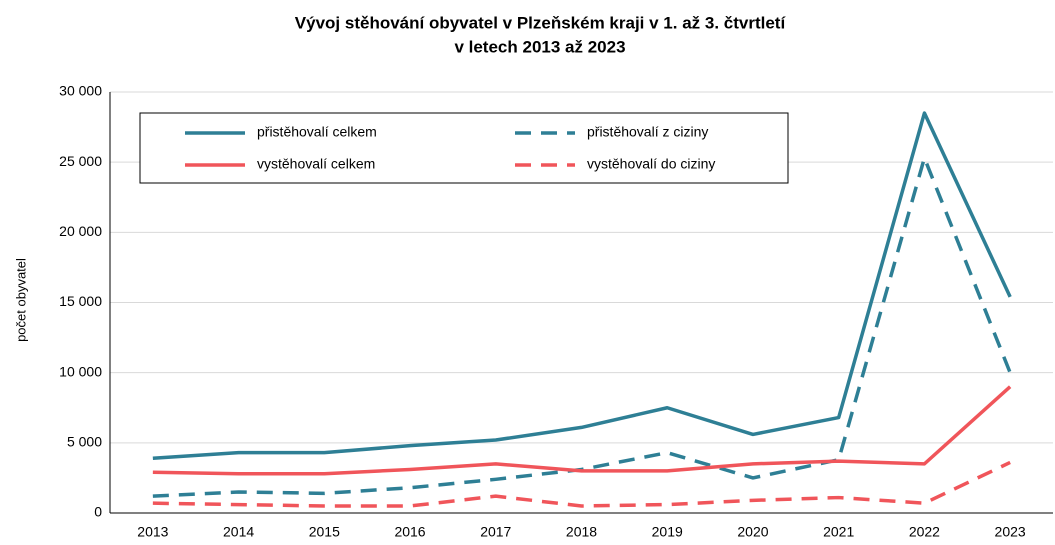 This screenshot has height=545, width=1055. Describe the element at coordinates (80, 91) in the screenshot. I see `y-tick-label: 30 000` at that location.